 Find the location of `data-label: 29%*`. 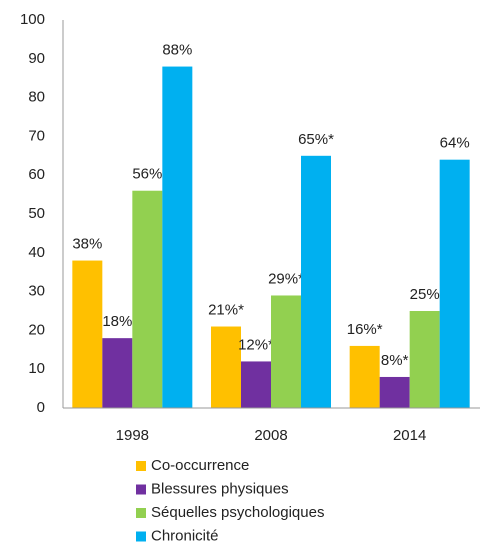

data-label: 29%* is located at coordinates (286, 278).